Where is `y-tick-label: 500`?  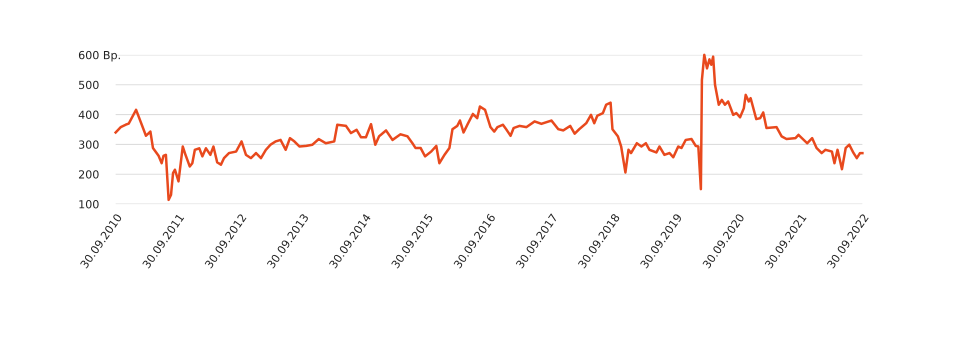 y-tick-label: 500 is located at coordinates (89, 85).